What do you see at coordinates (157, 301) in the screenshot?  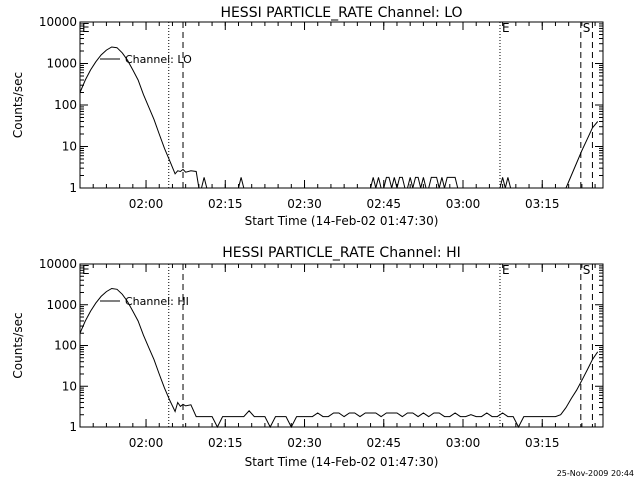 I see `legend-label: Channel: HI` at bounding box center [157, 301].